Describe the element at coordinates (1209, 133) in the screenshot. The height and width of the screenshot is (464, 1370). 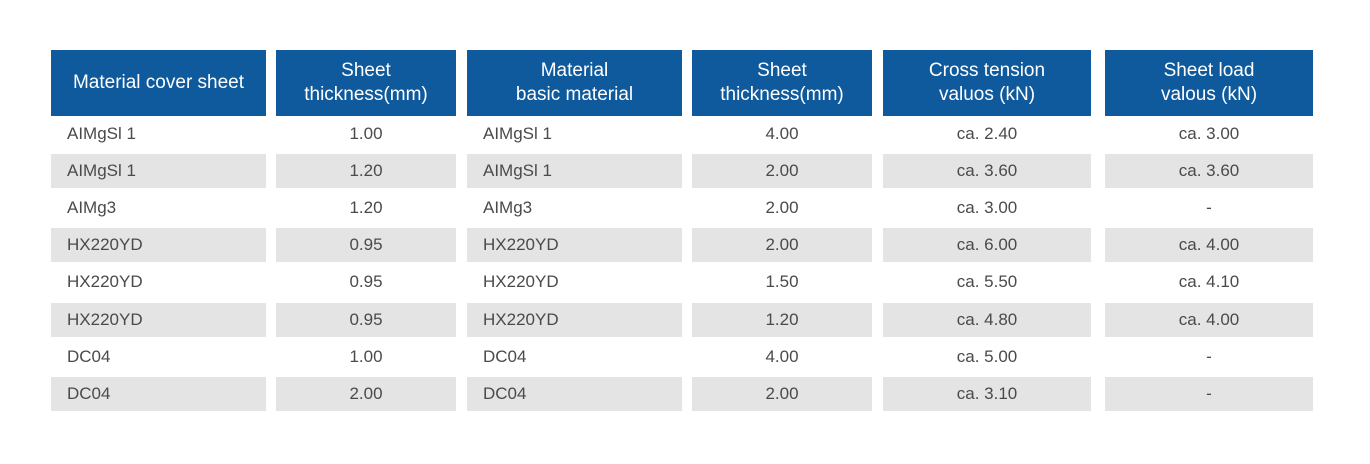
I see `table-cell-sheet-load-value: ca. 3.00` at that location.